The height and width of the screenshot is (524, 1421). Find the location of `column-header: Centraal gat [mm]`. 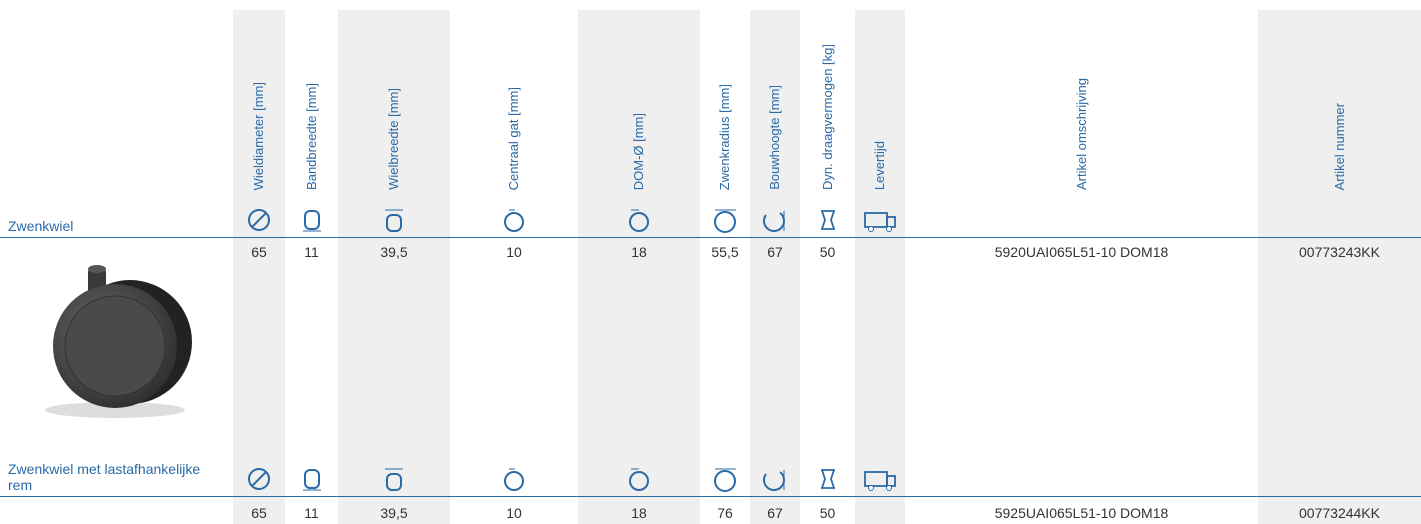

column-header: Centraal gat [mm] is located at coordinates (513, 138).